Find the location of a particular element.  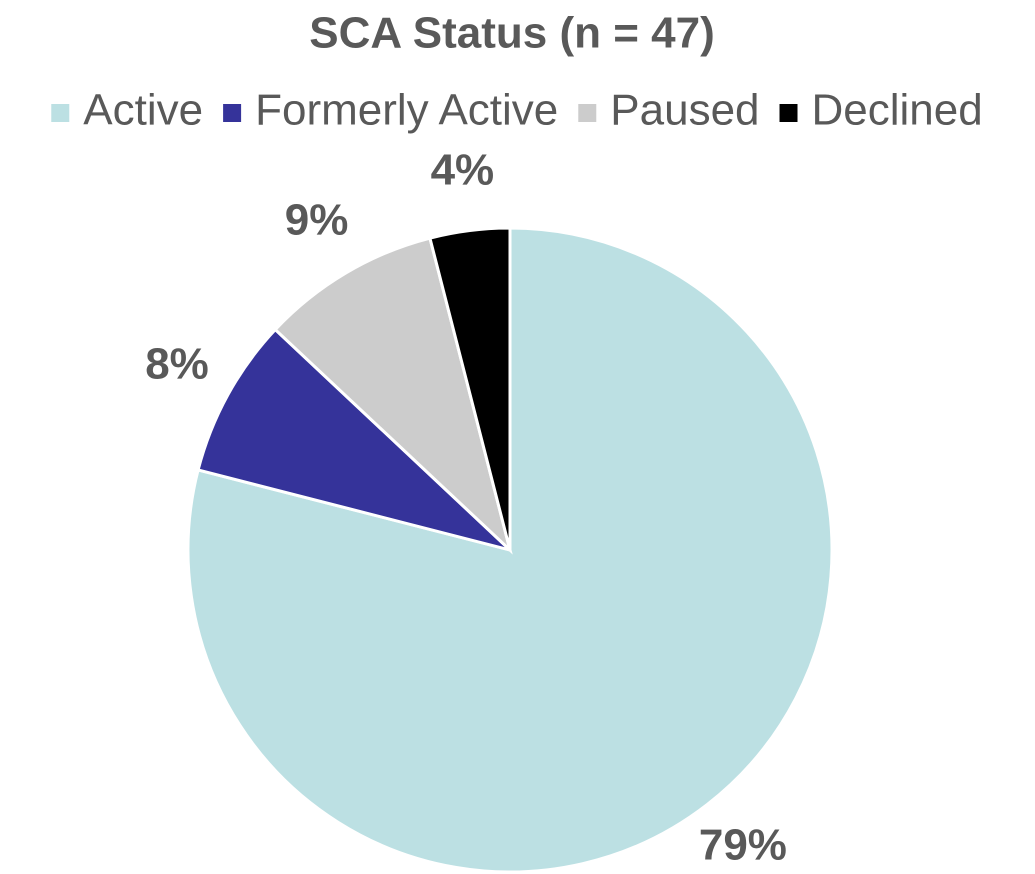

chart-title: SCA Status (n = 47) is located at coordinates (511, 33).